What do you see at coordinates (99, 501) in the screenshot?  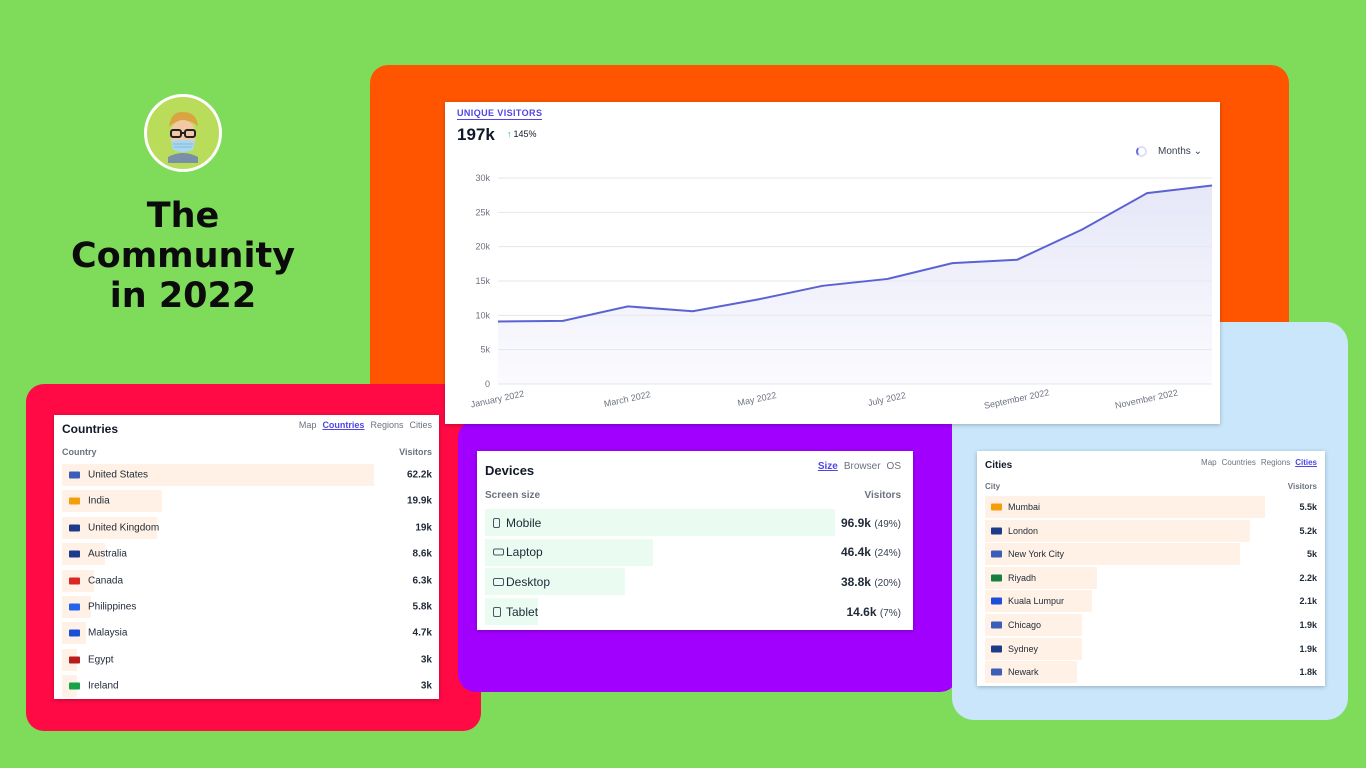 I see `item-name: India` at bounding box center [99, 501].